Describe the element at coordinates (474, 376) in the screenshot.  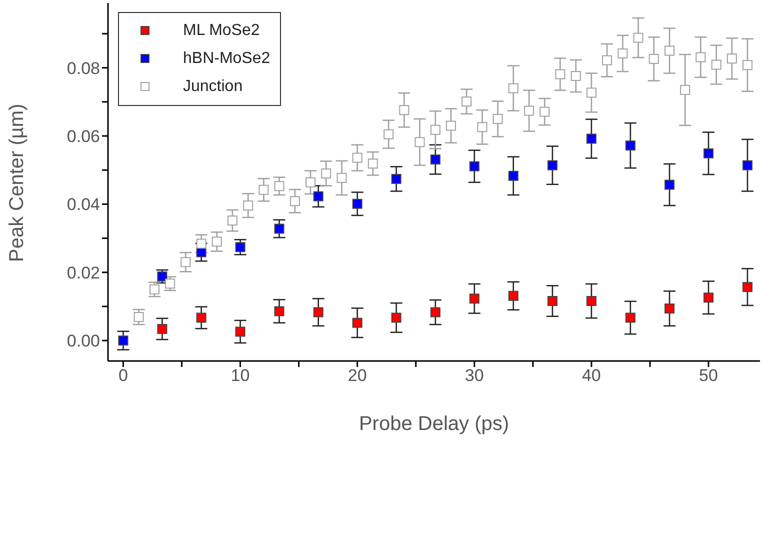
I see `x-tick-label: 30` at that location.